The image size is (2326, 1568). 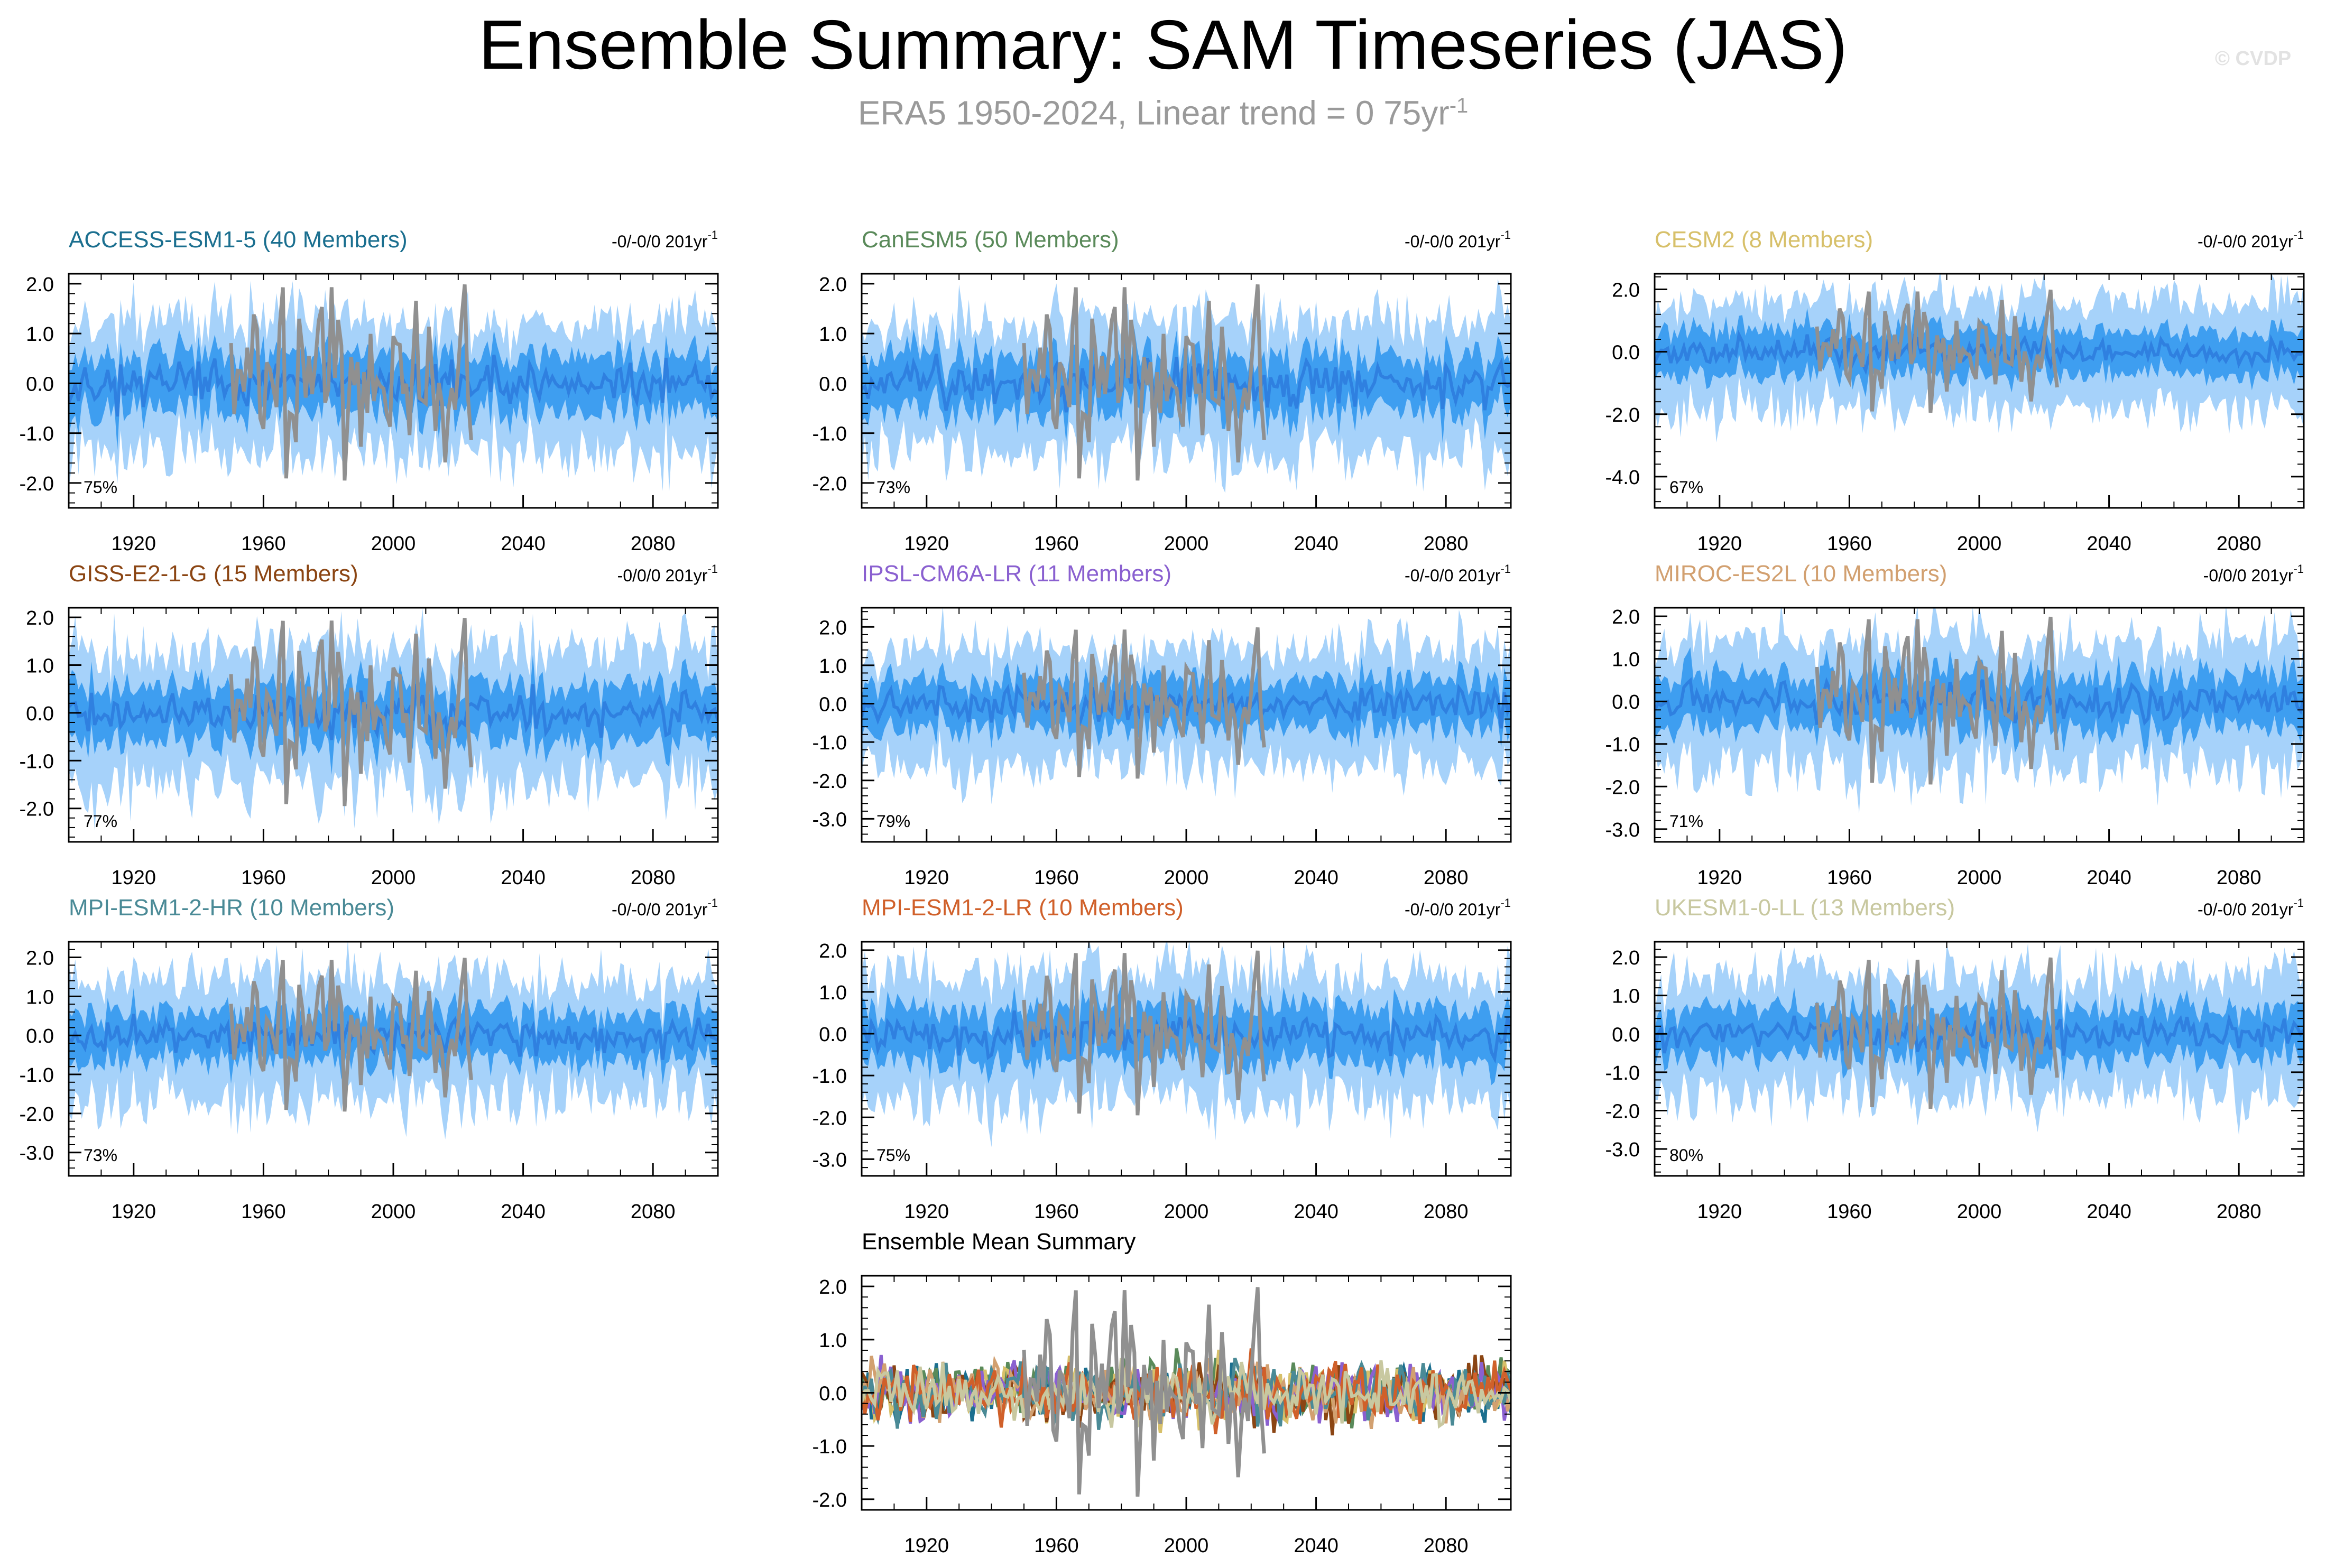 What do you see at coordinates (893, 488) in the screenshot?
I see `percent-label: 73%` at bounding box center [893, 488].